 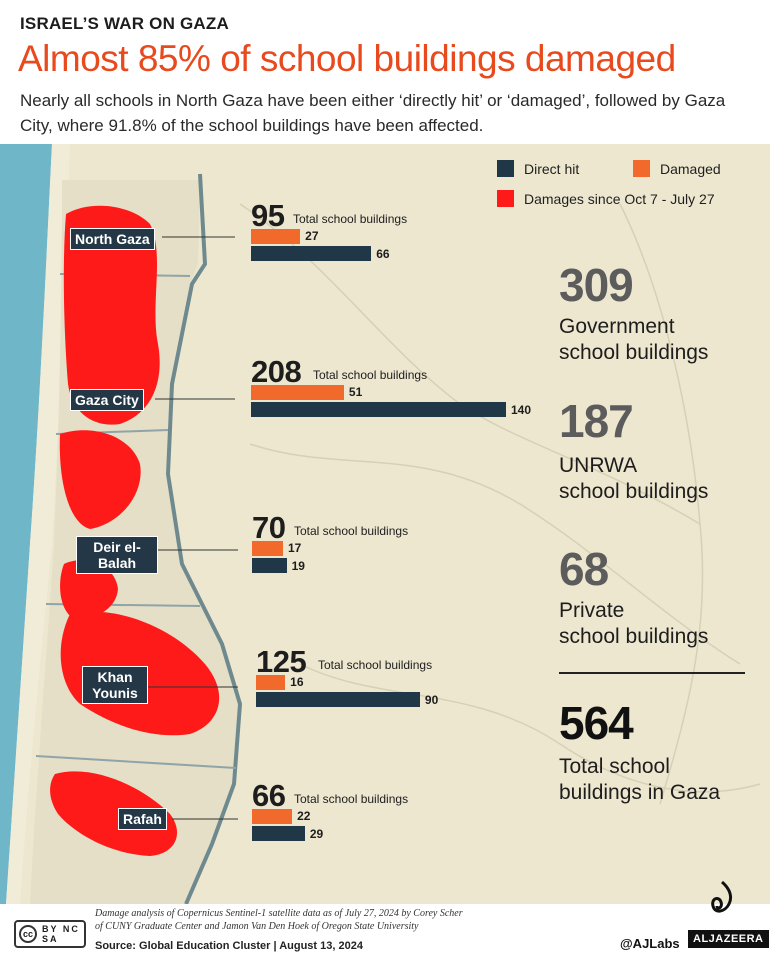 I want to click on stat-private-label: Private school buildings, so click(x=633, y=624).